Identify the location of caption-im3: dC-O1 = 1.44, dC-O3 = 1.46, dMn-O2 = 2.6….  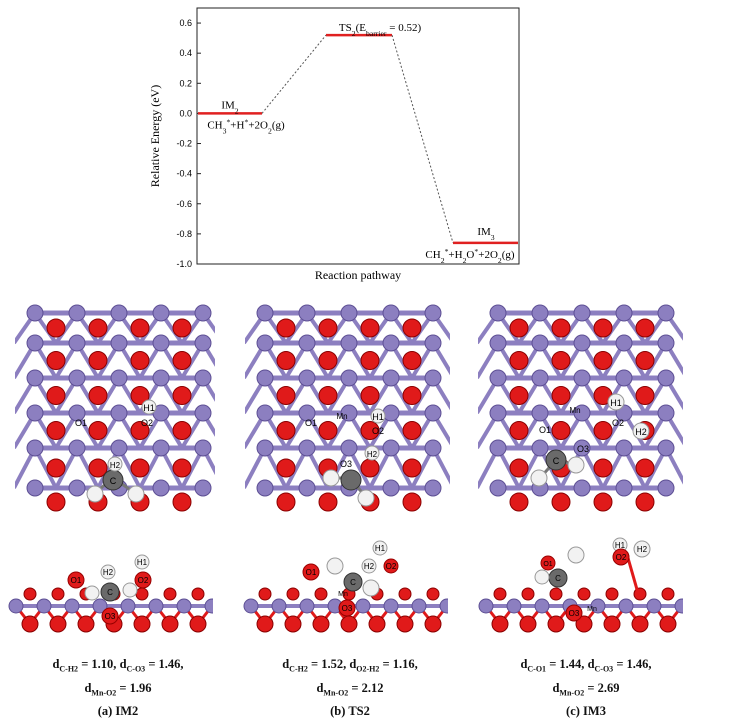
(586, 687).